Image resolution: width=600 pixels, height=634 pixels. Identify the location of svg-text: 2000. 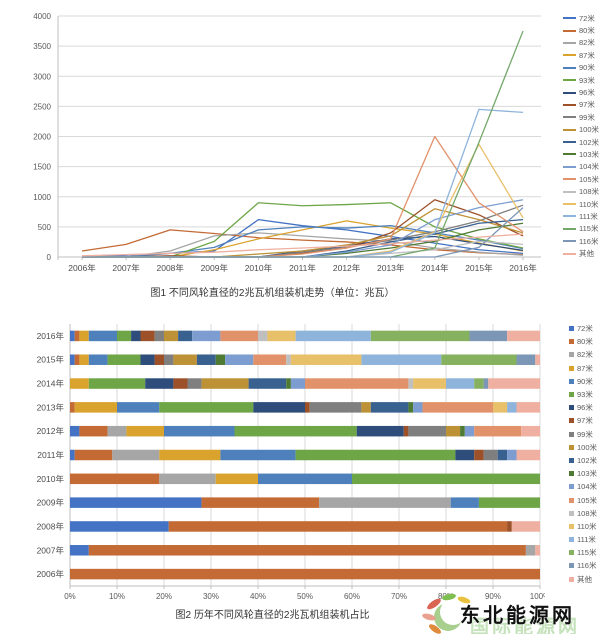
(42, 137).